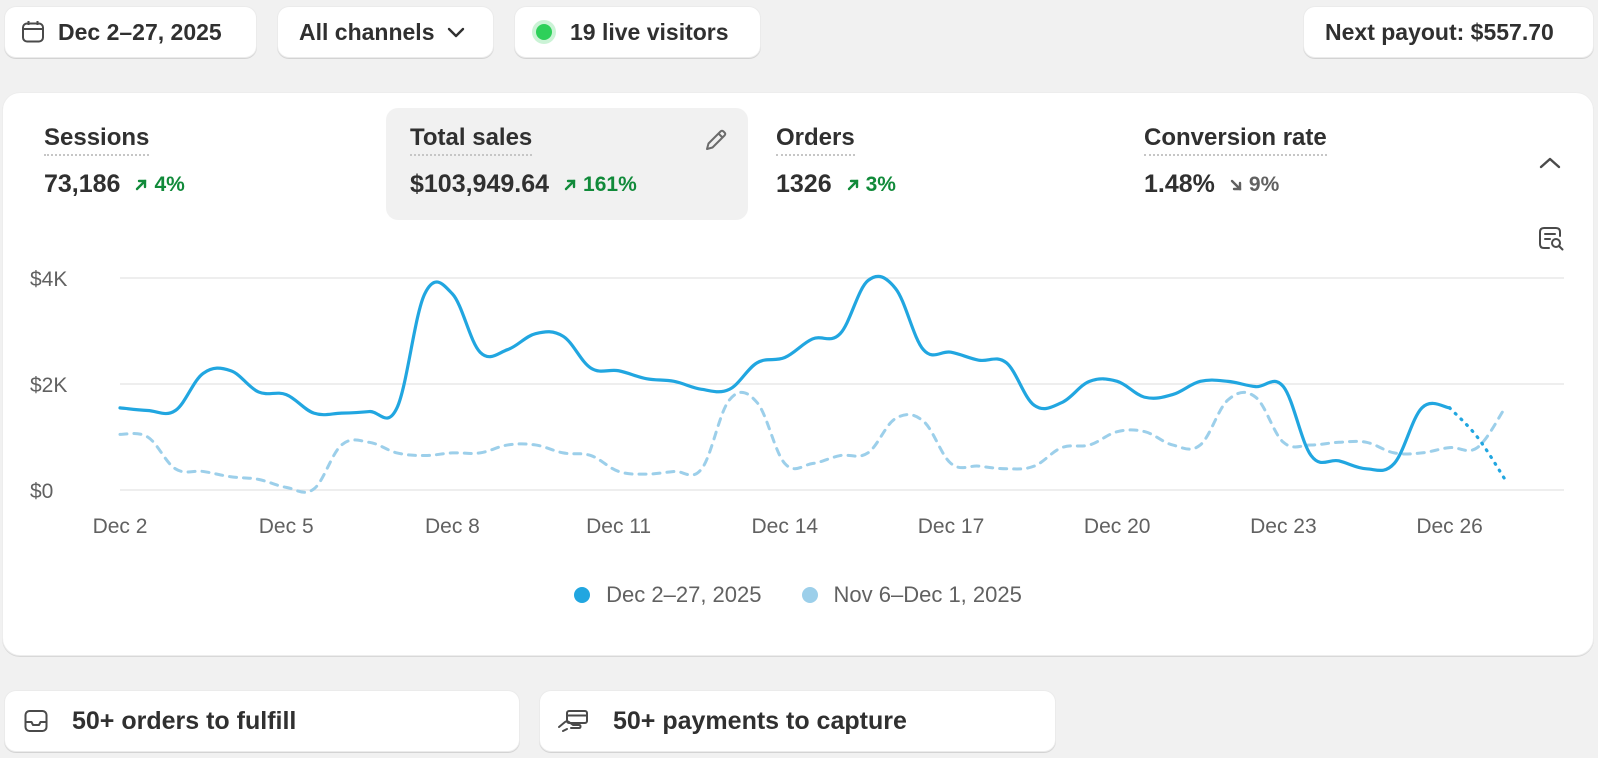  I want to click on next-payout-label: Next payout: $557.70, so click(1439, 31).